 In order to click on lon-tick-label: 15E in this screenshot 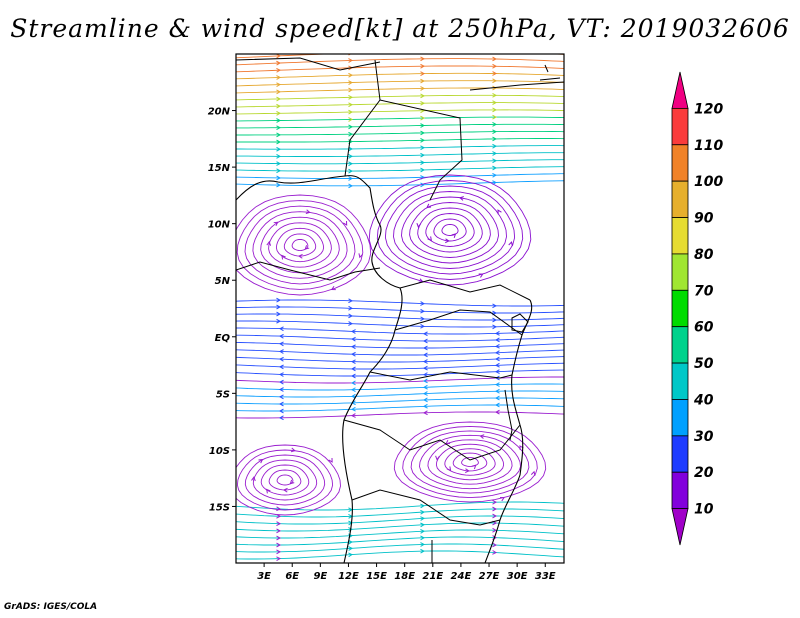, I will do `click(376, 576)`.